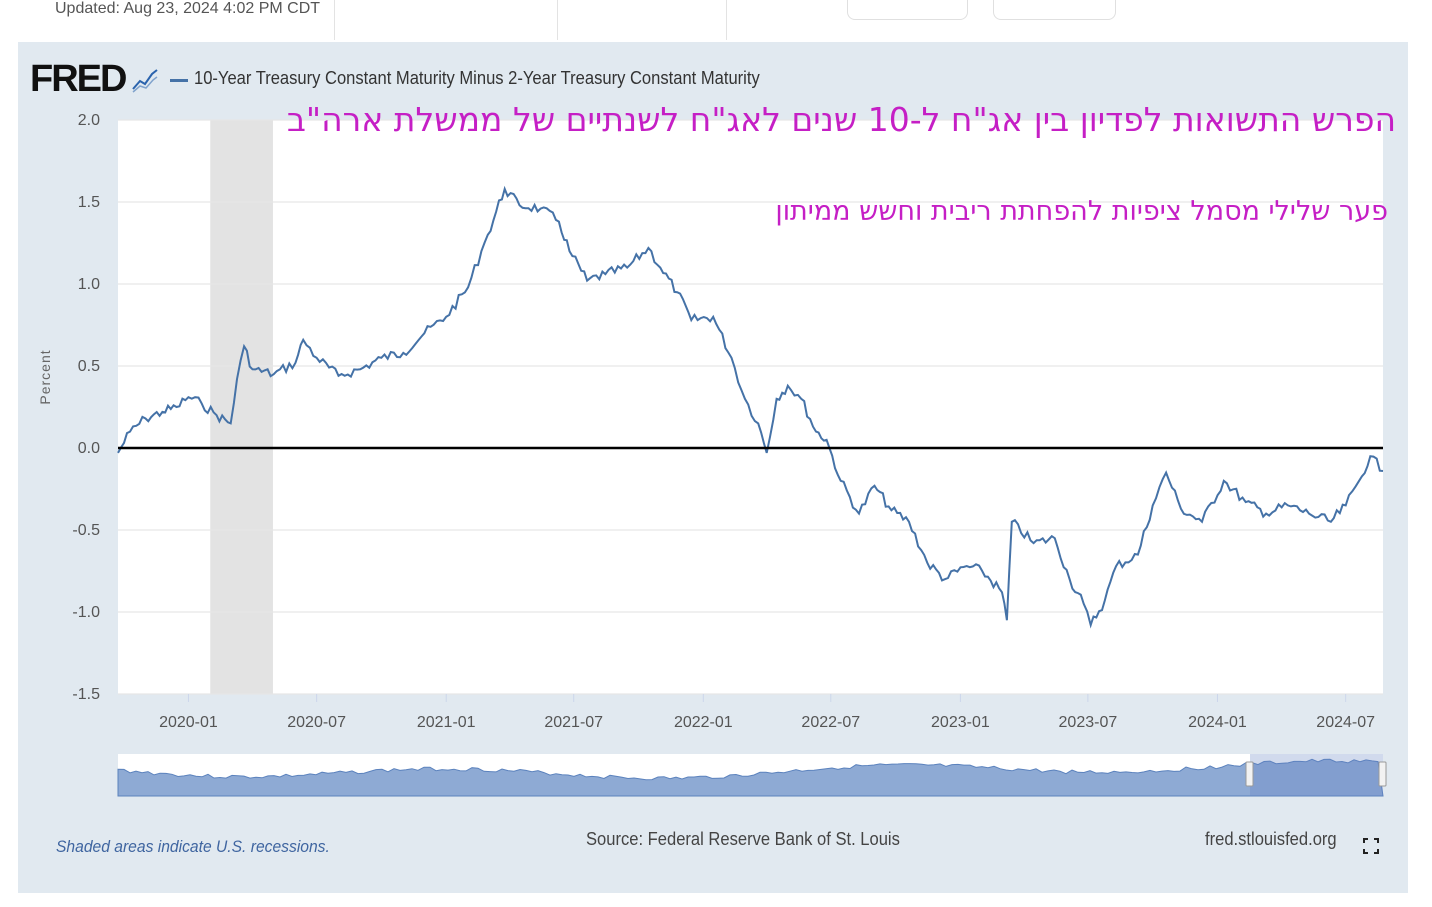  Describe the element at coordinates (1345, 722) in the screenshot. I see `x-tick-label: 2024-07` at that location.